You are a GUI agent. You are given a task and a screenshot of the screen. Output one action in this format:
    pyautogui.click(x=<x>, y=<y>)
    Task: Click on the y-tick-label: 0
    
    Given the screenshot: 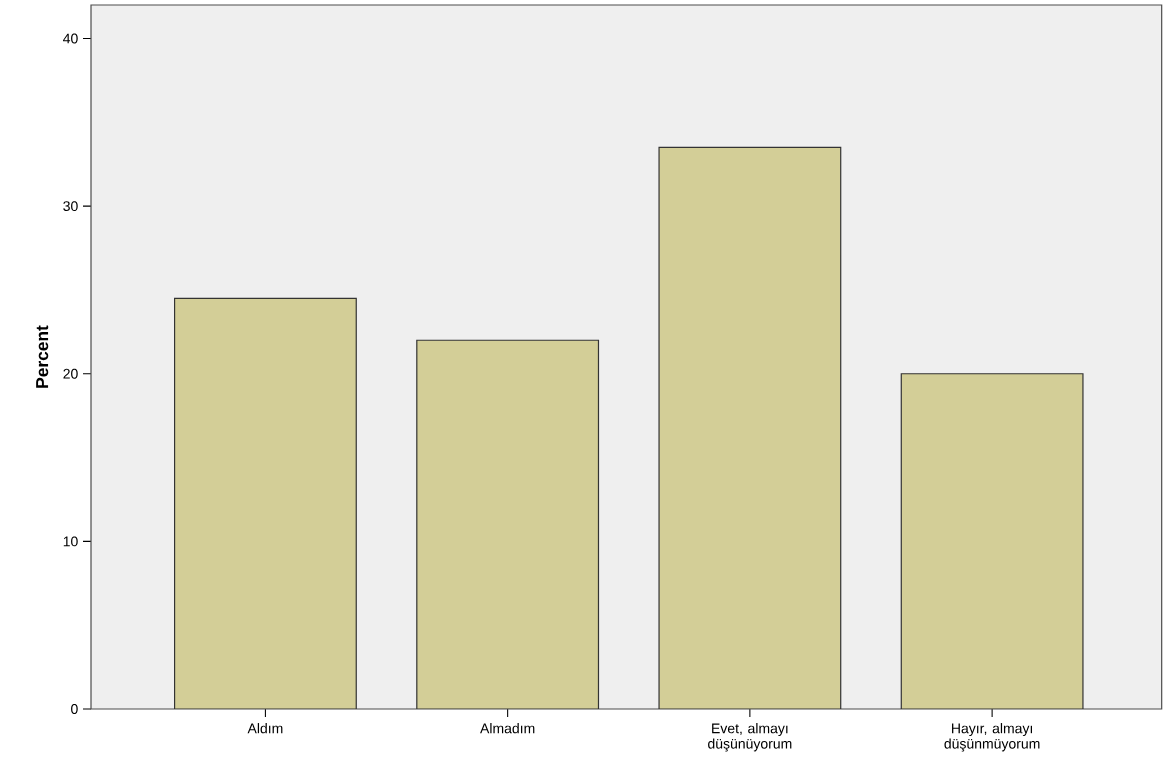 What is the action you would take?
    pyautogui.click(x=74, y=709)
    